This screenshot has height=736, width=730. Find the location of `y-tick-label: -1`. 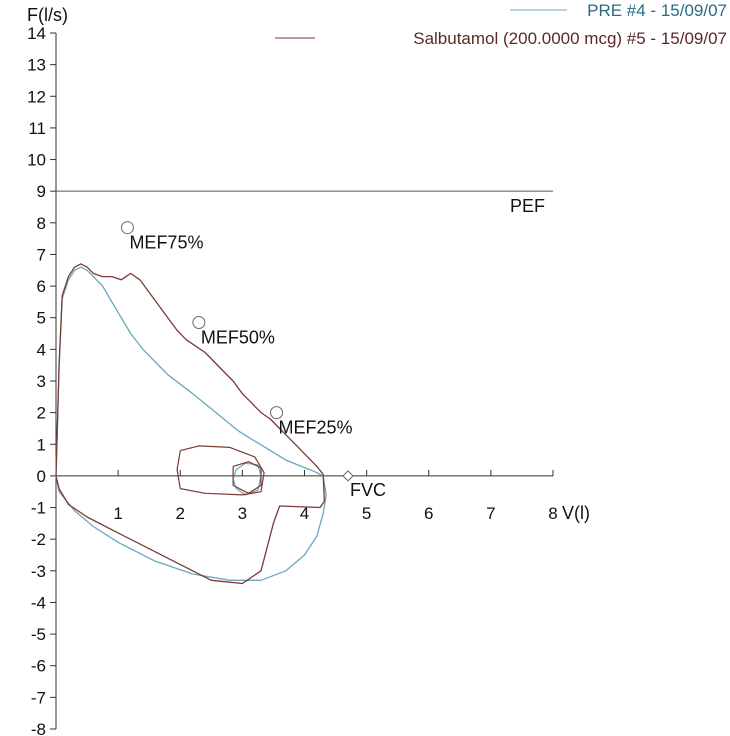

y-tick-label: -1 is located at coordinates (38, 508).